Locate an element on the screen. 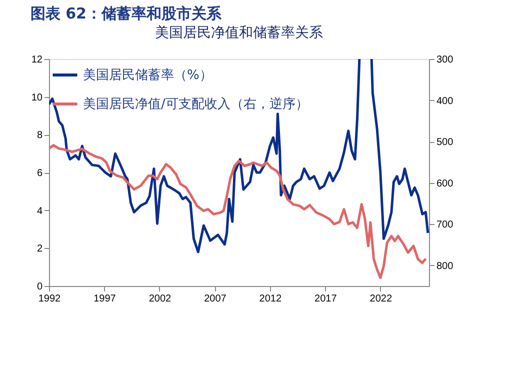 This screenshot has width=521, height=380. chart-subtitle: 美国居民净值和储蓄率关系 is located at coordinates (239, 33).